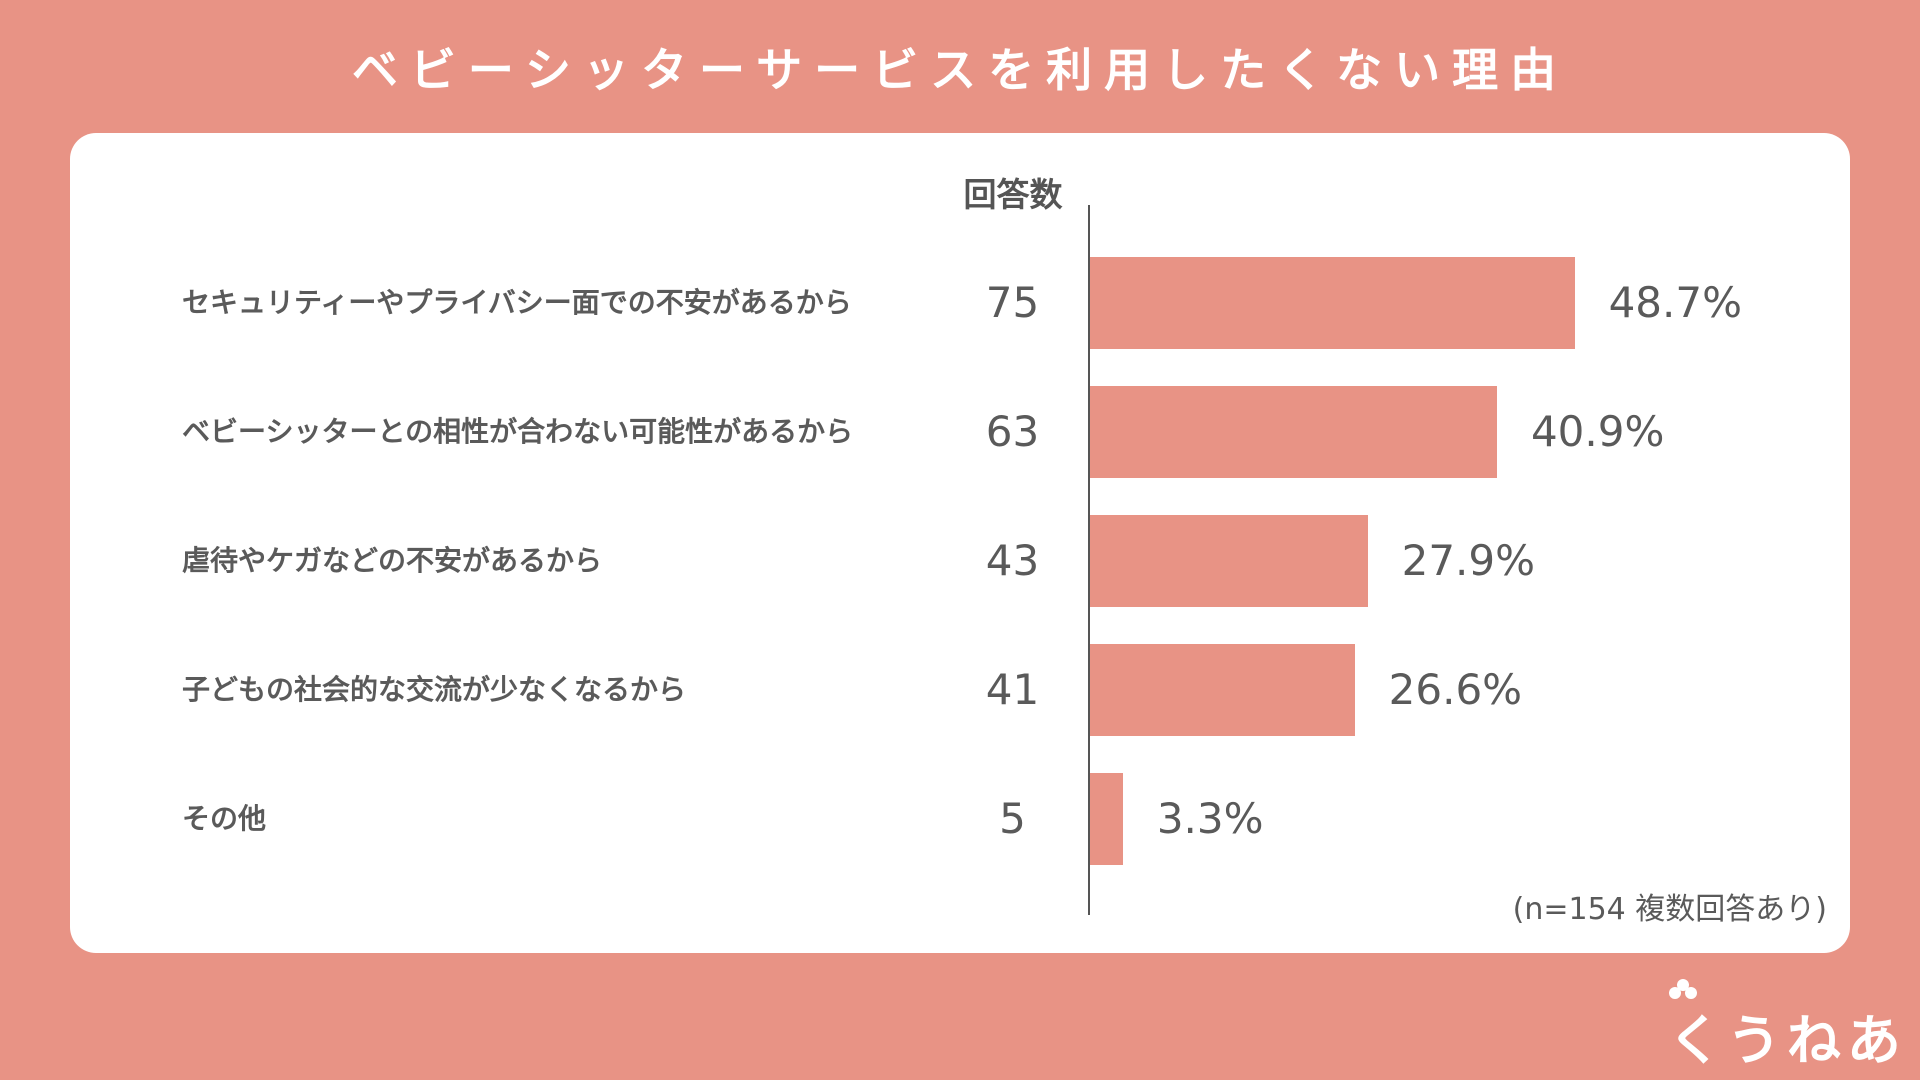  What do you see at coordinates (1787, 1040) in the screenshot?
I see `logo-wordmark: くうねあ` at bounding box center [1787, 1040].